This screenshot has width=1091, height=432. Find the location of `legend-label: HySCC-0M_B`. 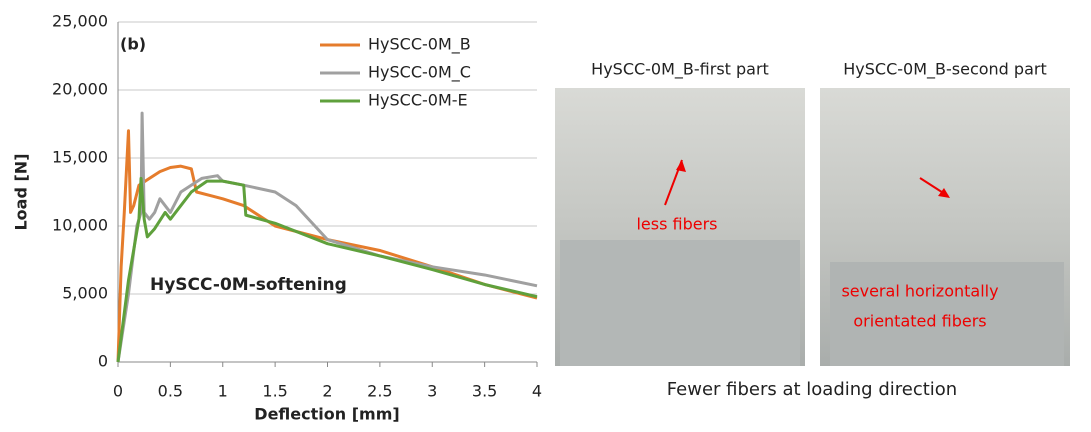

legend-label: HySCC-0M_B is located at coordinates (419, 45).